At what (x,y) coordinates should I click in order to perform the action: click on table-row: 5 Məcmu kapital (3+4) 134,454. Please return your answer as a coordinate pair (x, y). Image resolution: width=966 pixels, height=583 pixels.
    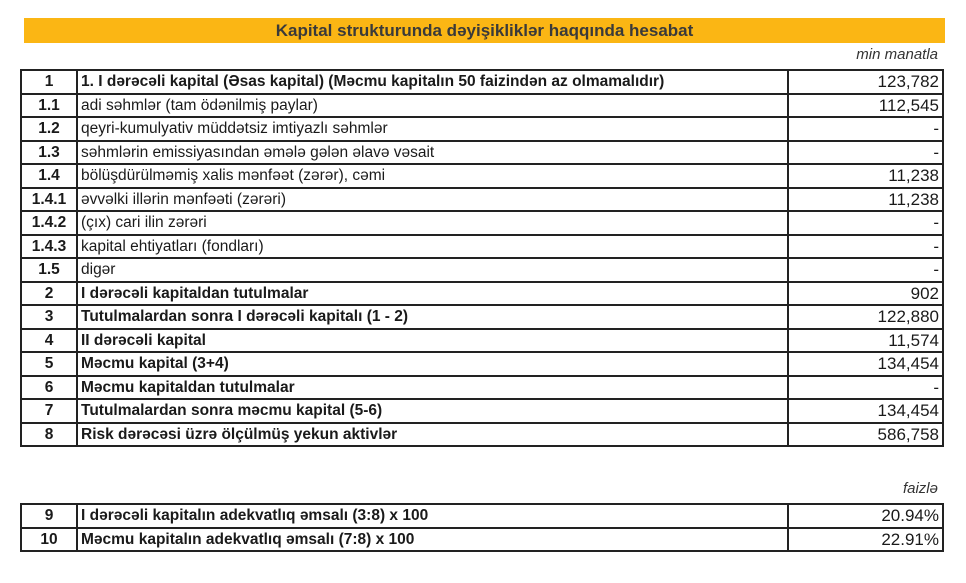
    Looking at the image, I should click on (482, 364).